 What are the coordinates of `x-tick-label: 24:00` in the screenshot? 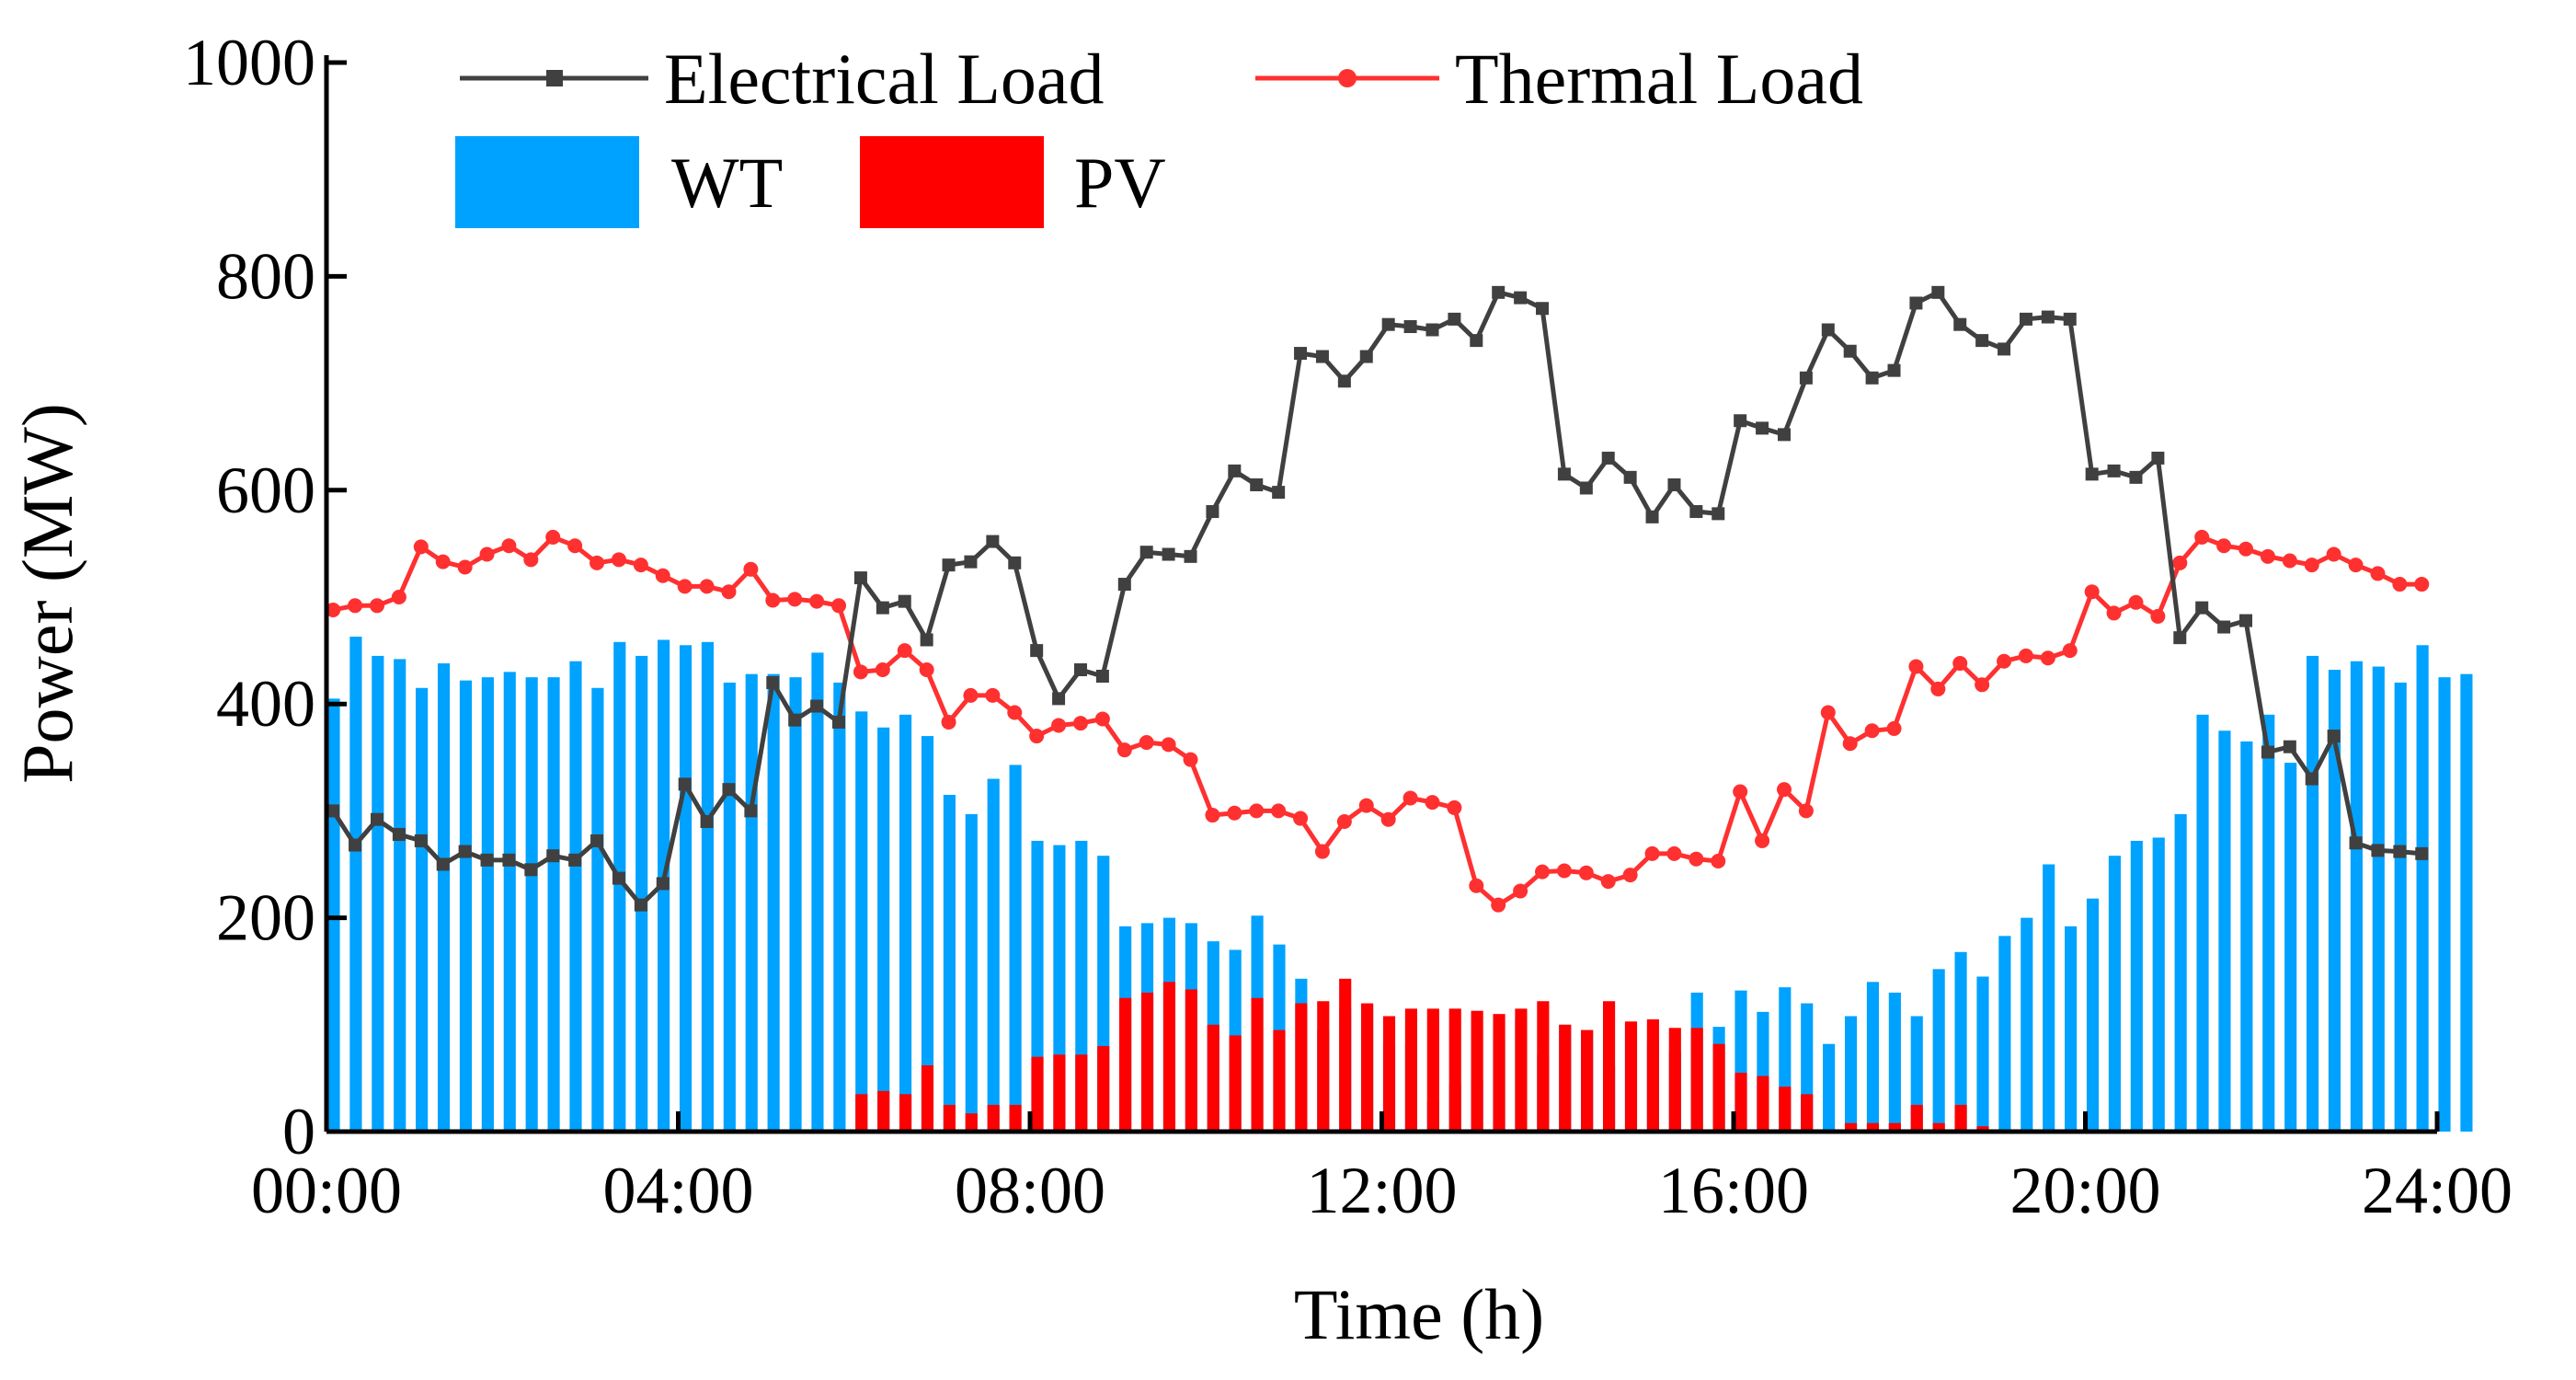 It's located at (2437, 1190).